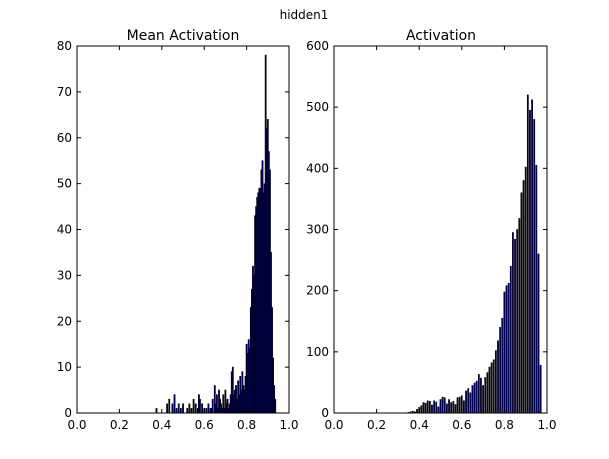 This screenshot has height=459, width=609. Describe the element at coordinates (64, 138) in the screenshot. I see `y-tick-label: 60` at that location.